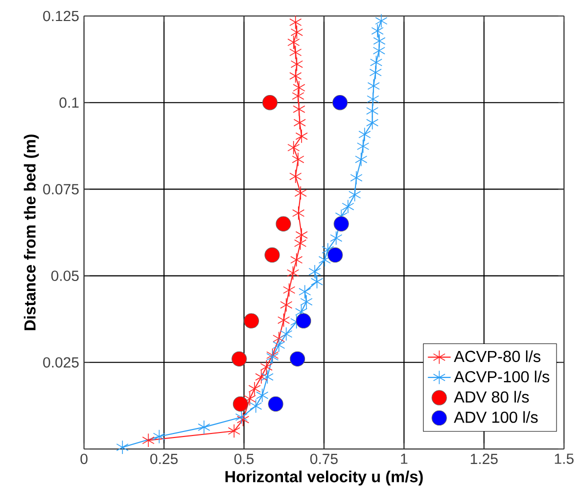 The height and width of the screenshot is (497, 580). Describe the element at coordinates (502, 376) in the screenshot. I see `legend-label: ACVP-100 l/s` at that location.